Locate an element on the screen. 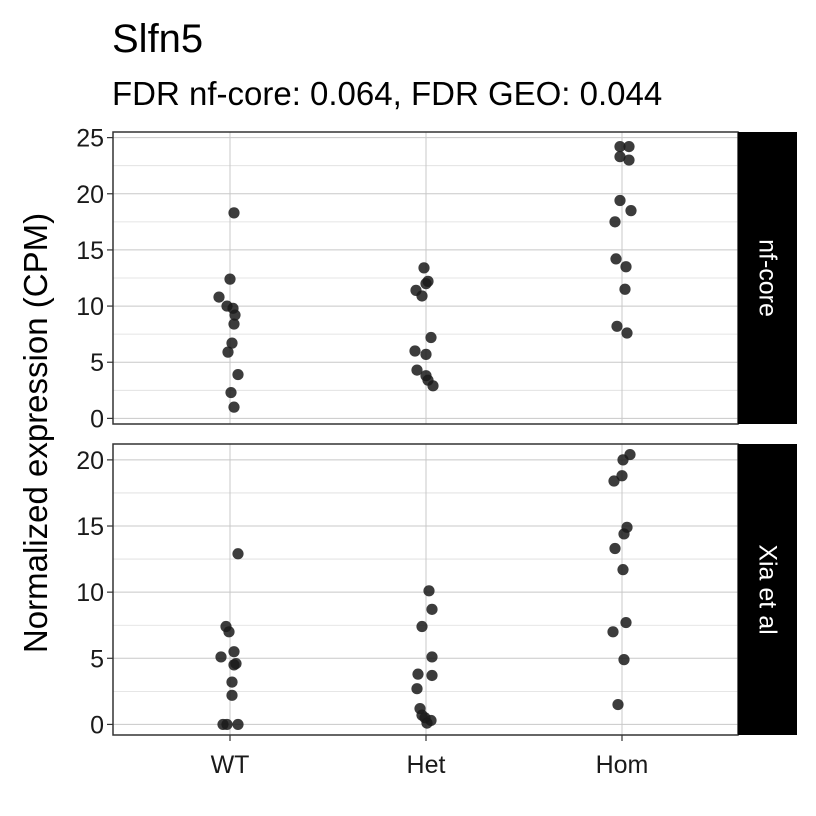 The width and height of the screenshot is (816, 816). chart-title: Slfn5 is located at coordinates (157, 39).